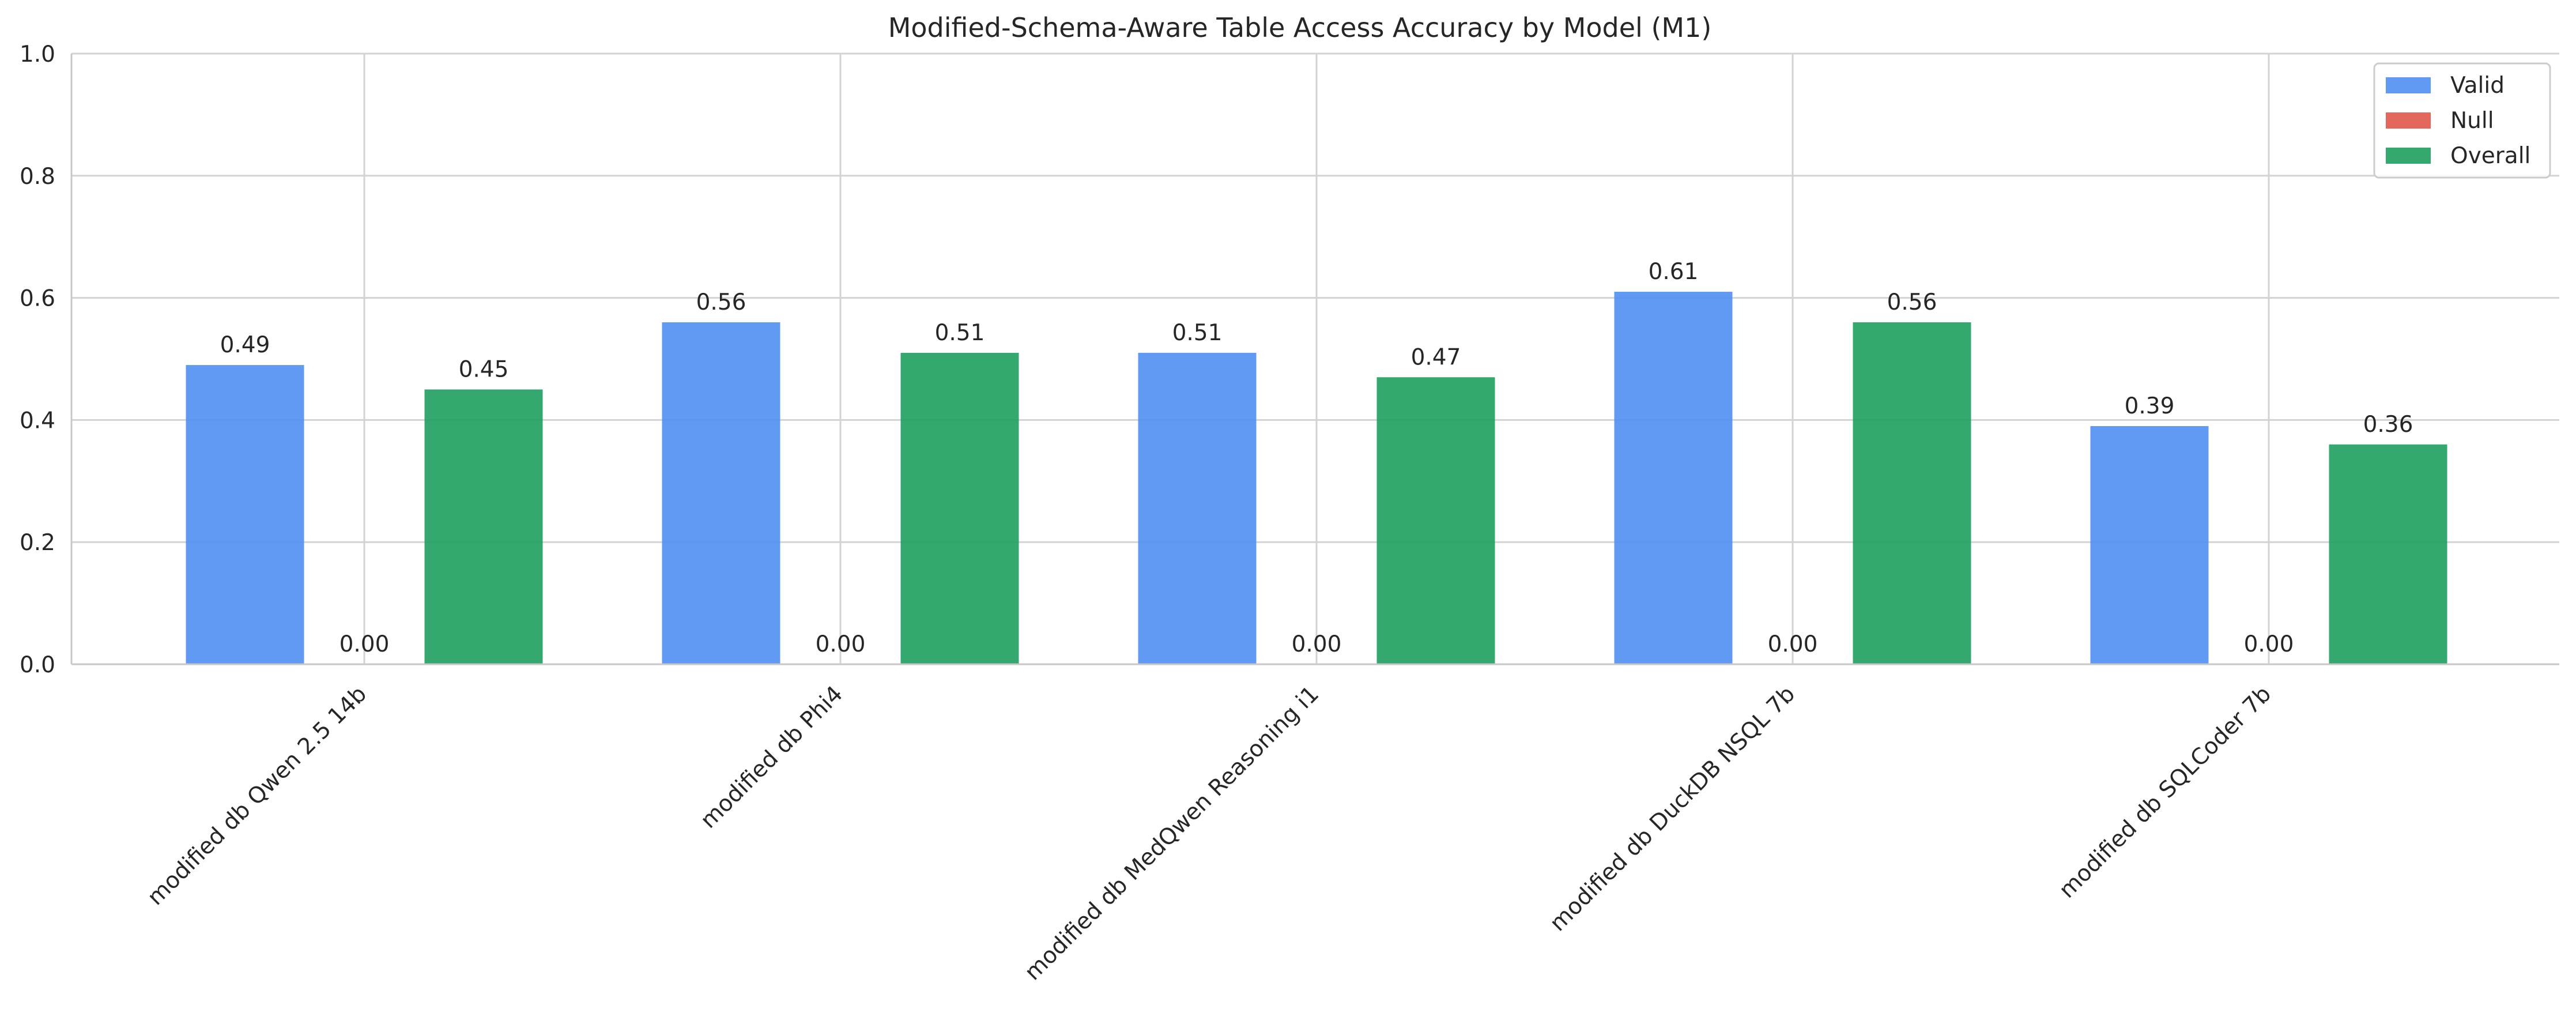 The width and height of the screenshot is (2576, 1020). Describe the element at coordinates (245, 345) in the screenshot. I see `data-label: 0.49` at that location.